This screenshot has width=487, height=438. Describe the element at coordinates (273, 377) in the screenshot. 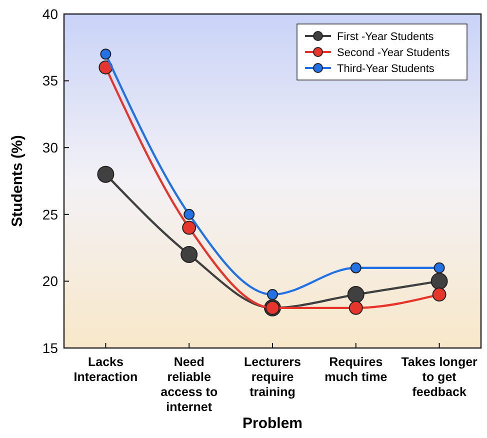

I see `x-tick-label: Lecturers require training` at that location.